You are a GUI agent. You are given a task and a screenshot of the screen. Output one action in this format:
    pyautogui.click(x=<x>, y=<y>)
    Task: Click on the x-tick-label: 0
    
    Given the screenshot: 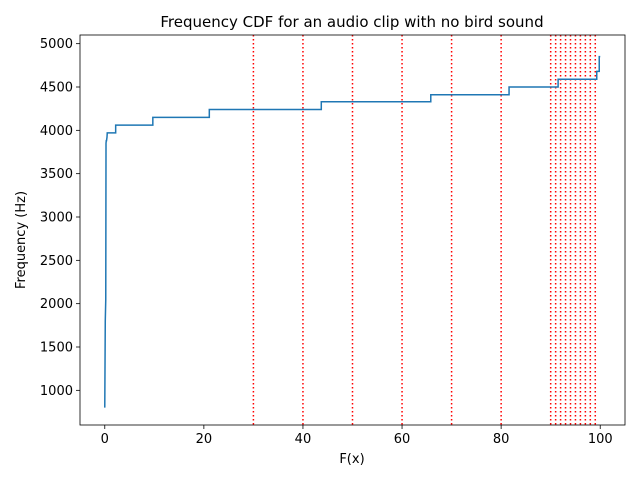 What is the action you would take?
    pyautogui.click(x=105, y=439)
    